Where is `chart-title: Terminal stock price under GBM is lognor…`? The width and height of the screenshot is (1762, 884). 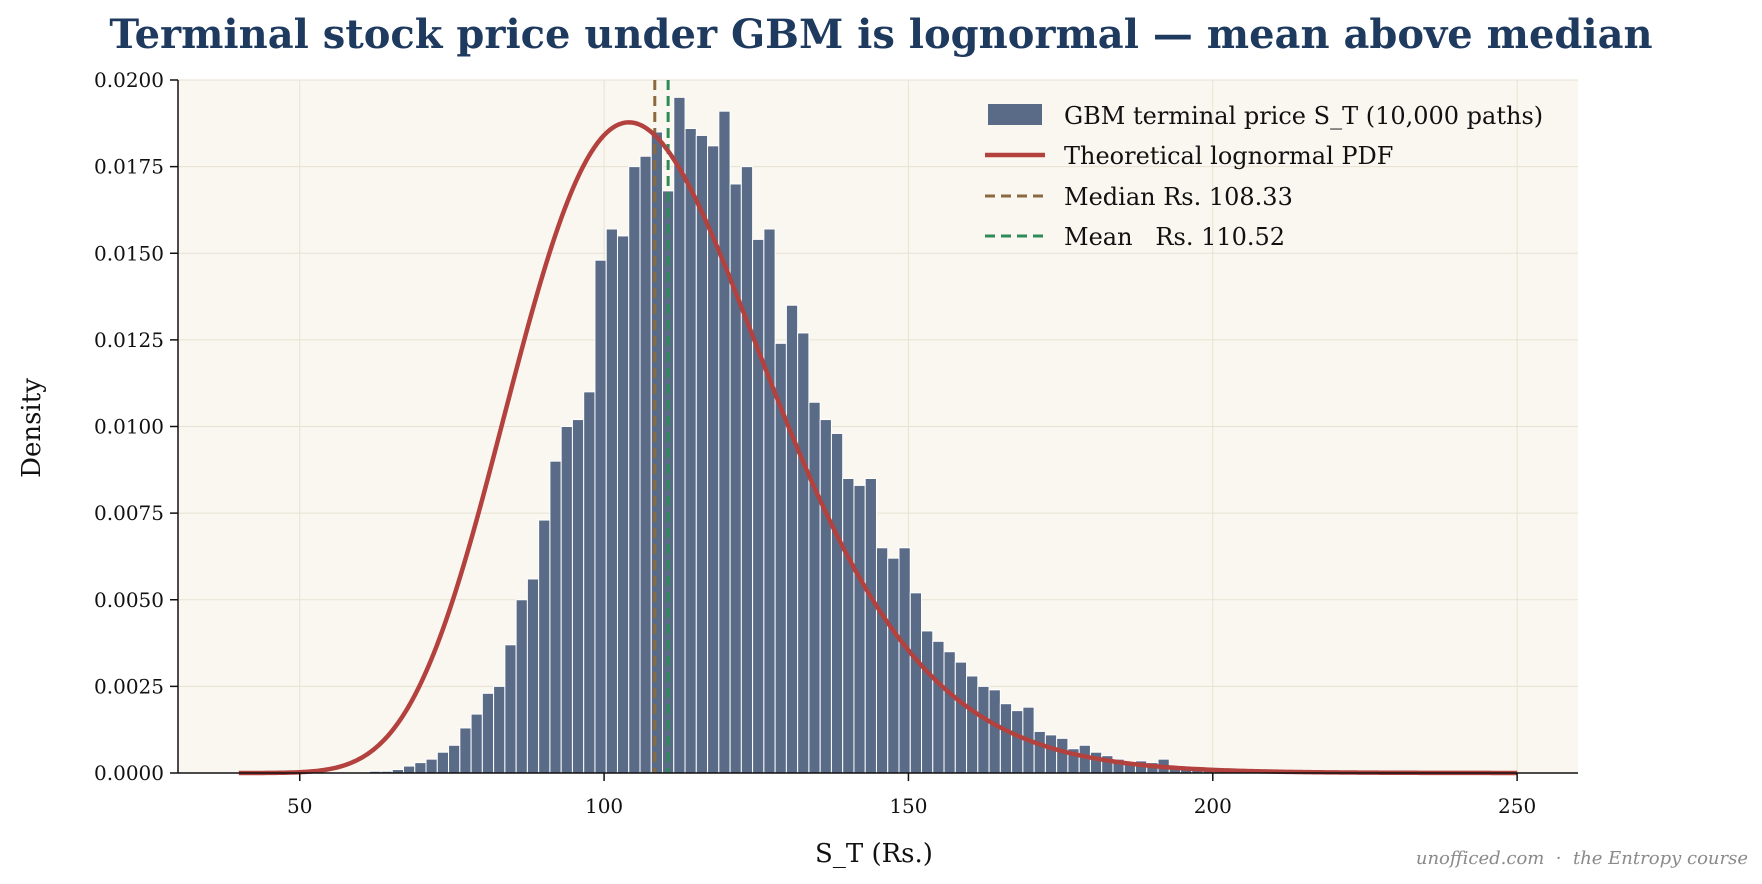
chart-title: Terminal stock price under GBM is lognor… is located at coordinates (880, 34).